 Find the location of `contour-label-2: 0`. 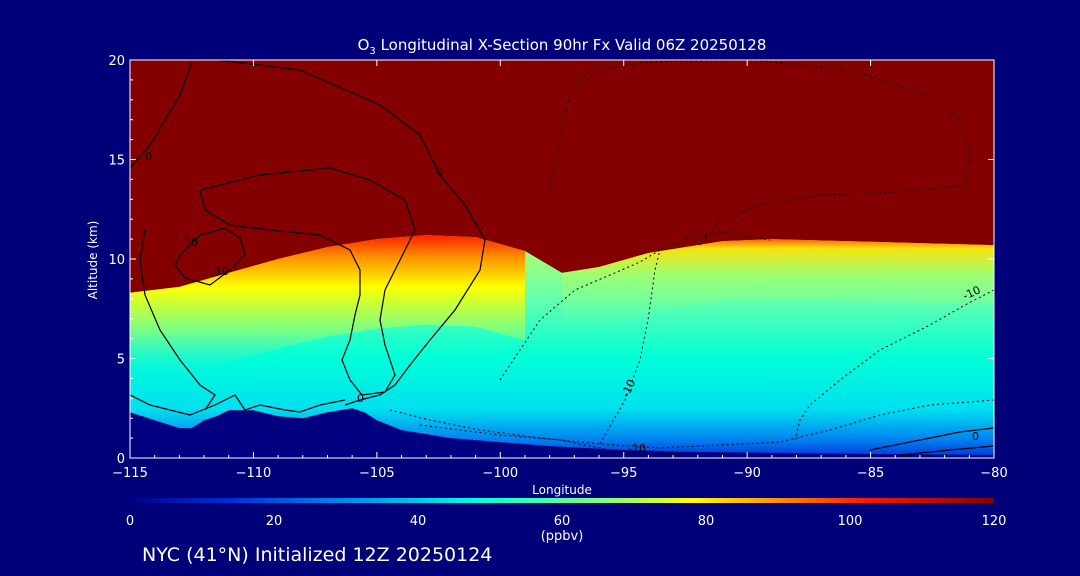

contour-label-2: 0 is located at coordinates (360, 398).